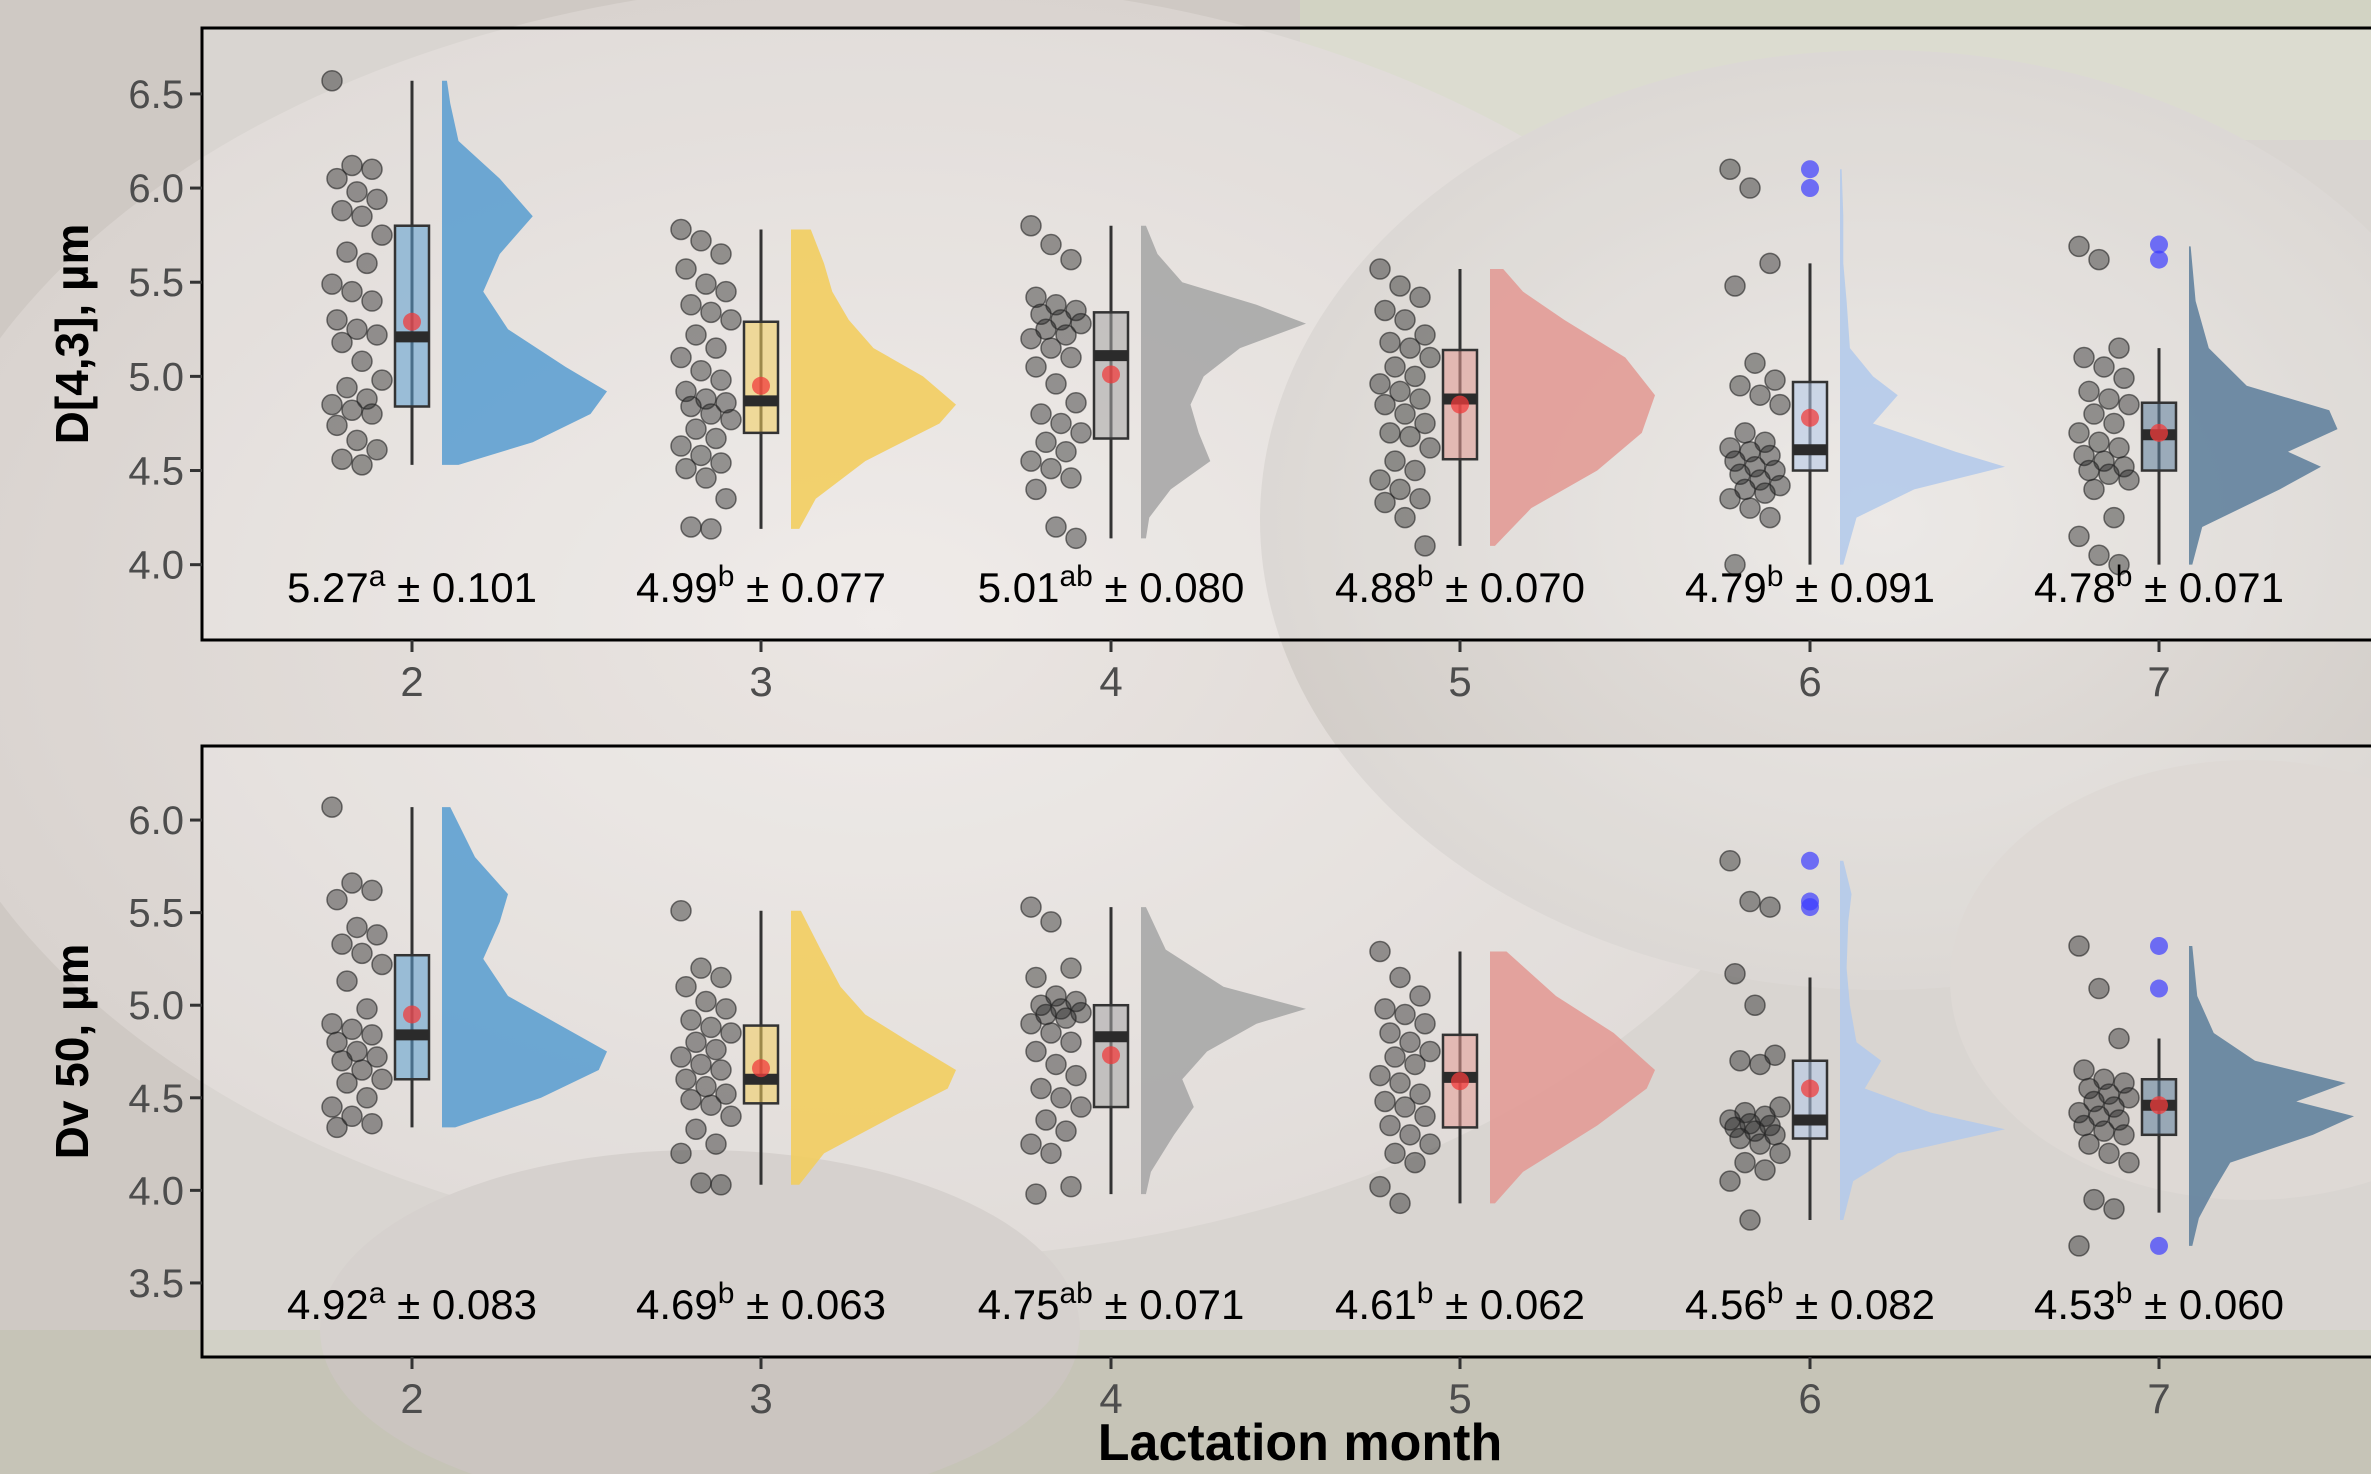 The width and height of the screenshot is (2371, 1474). What do you see at coordinates (156, 189) in the screenshot?
I see `y-tick-label: 6.0` at bounding box center [156, 189].